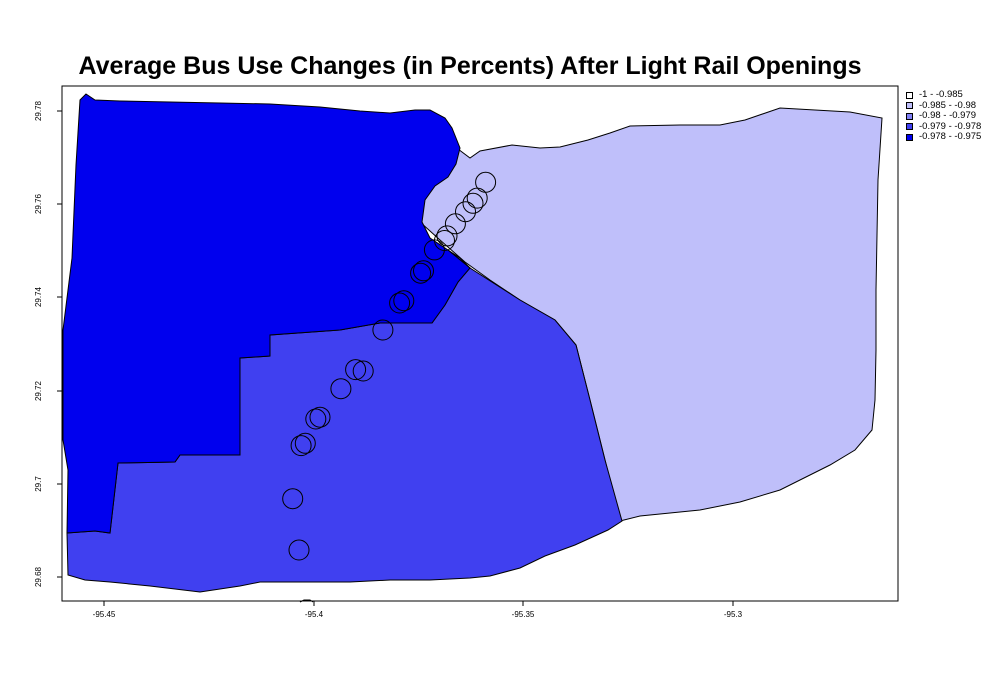 The width and height of the screenshot is (1000, 700). What do you see at coordinates (950, 137) in the screenshot?
I see `legend-label: -0.978 - -0.975` at bounding box center [950, 137].